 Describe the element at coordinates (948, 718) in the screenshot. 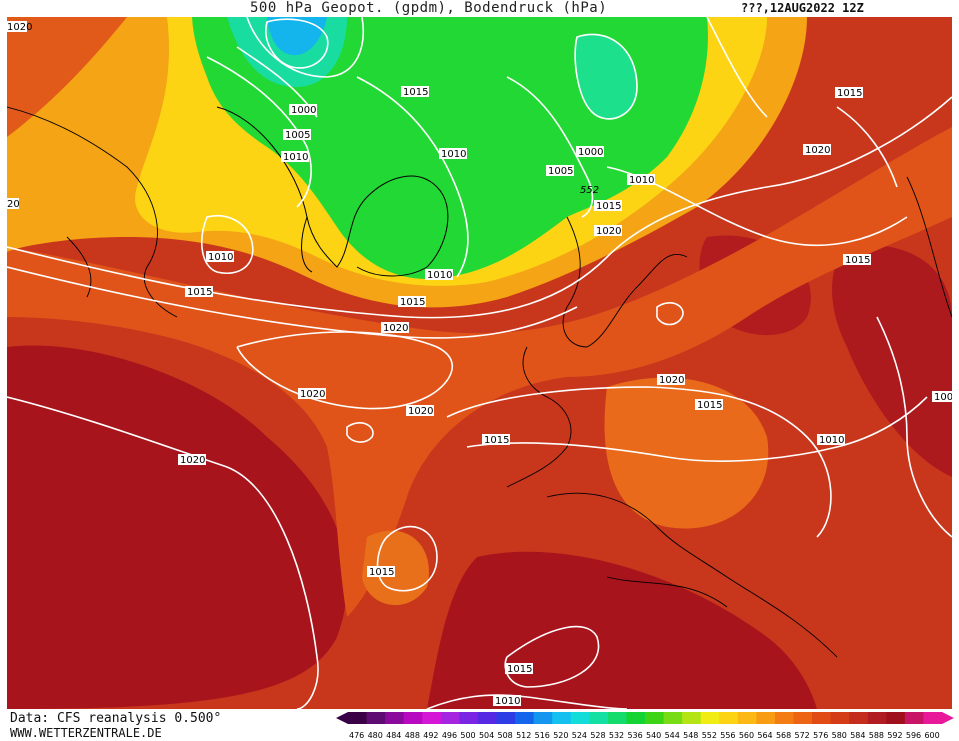

I see `legend-arrow-right` at that location.